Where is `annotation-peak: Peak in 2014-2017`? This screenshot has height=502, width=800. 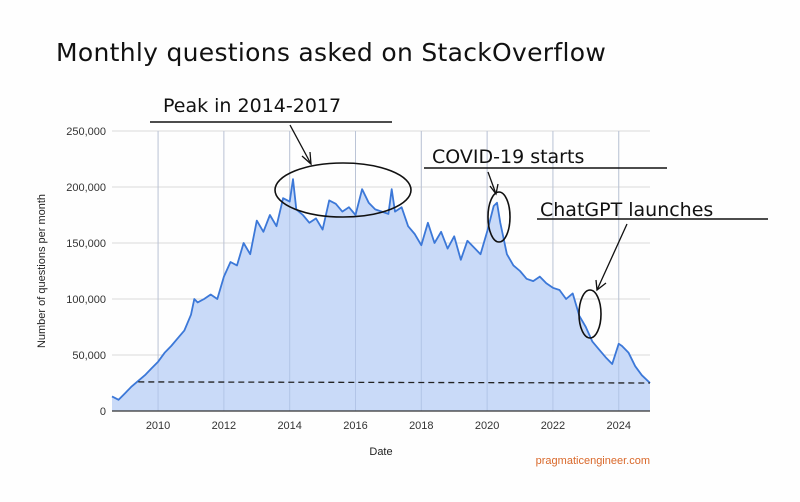
annotation-peak: Peak in 2014-2017 is located at coordinates (281, 156).